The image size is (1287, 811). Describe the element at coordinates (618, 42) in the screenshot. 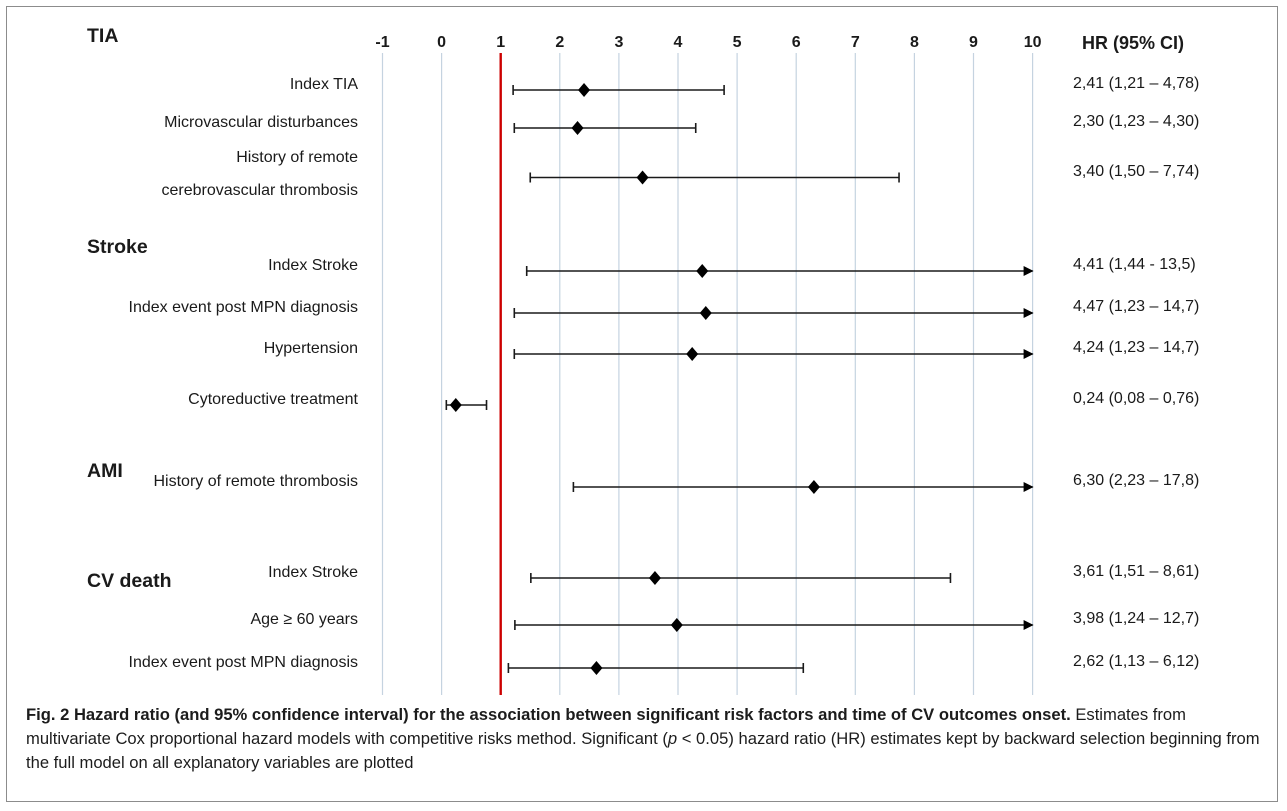

I see `x-tick-label: 3` at that location.